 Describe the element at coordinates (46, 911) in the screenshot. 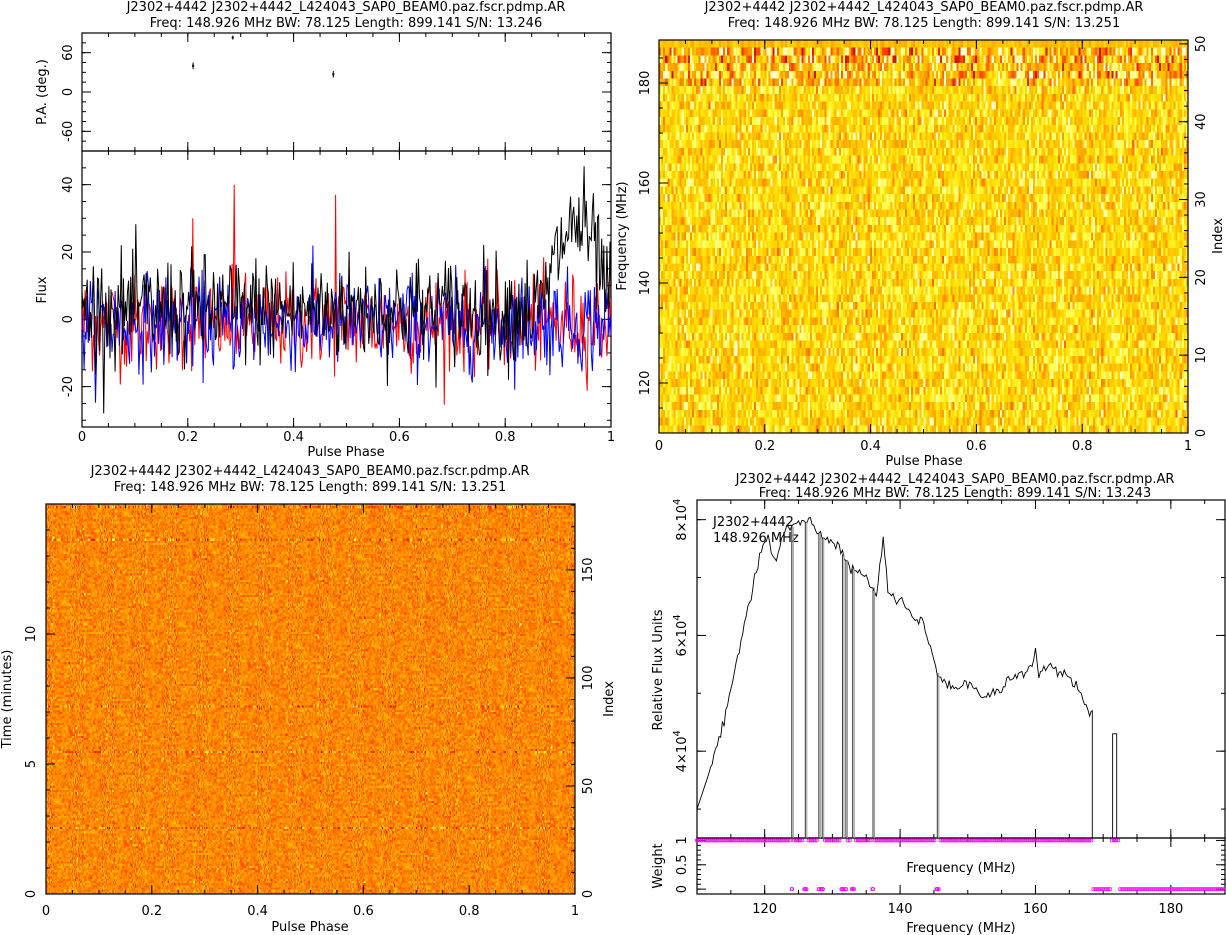

I see `phase-time-x-tick-label: 0` at that location.